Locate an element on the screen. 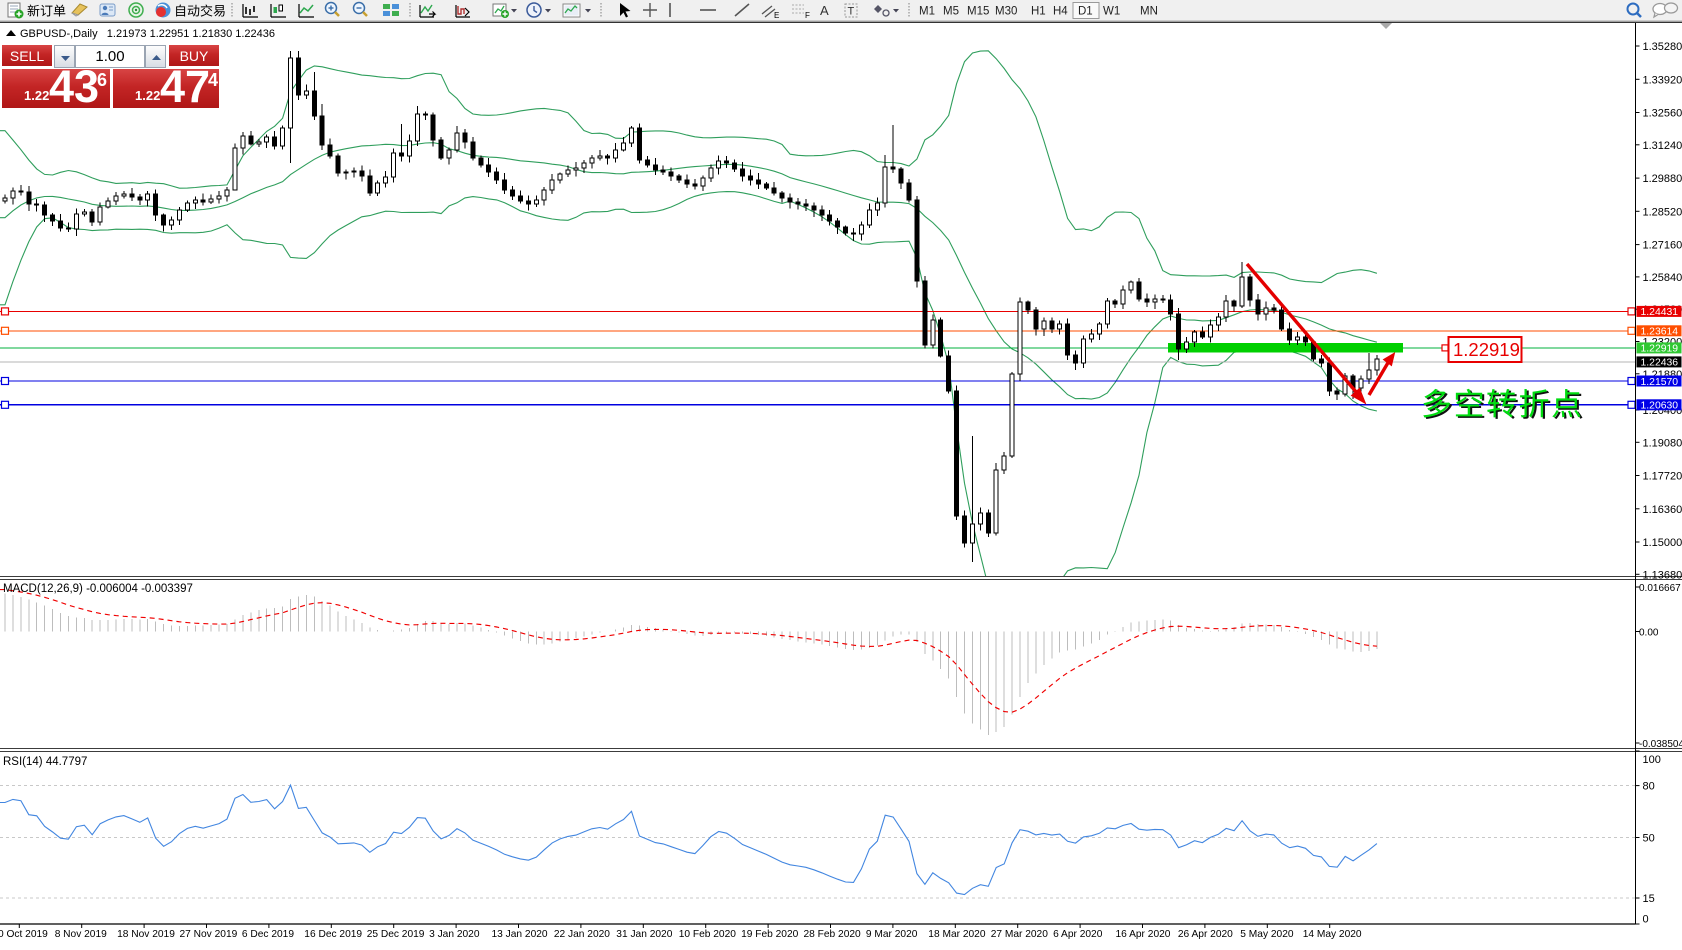  svg-text: 0.016667 is located at coordinates (1660, 588).